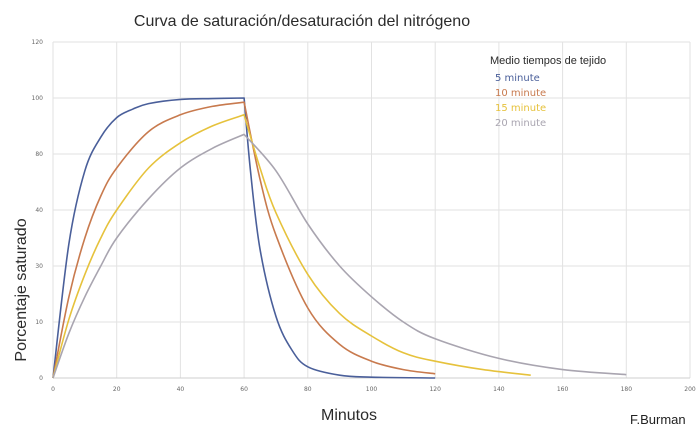 Image resolution: width=697 pixels, height=434 pixels. Describe the element at coordinates (499, 389) in the screenshot. I see `x-tick-label: 140` at that location.